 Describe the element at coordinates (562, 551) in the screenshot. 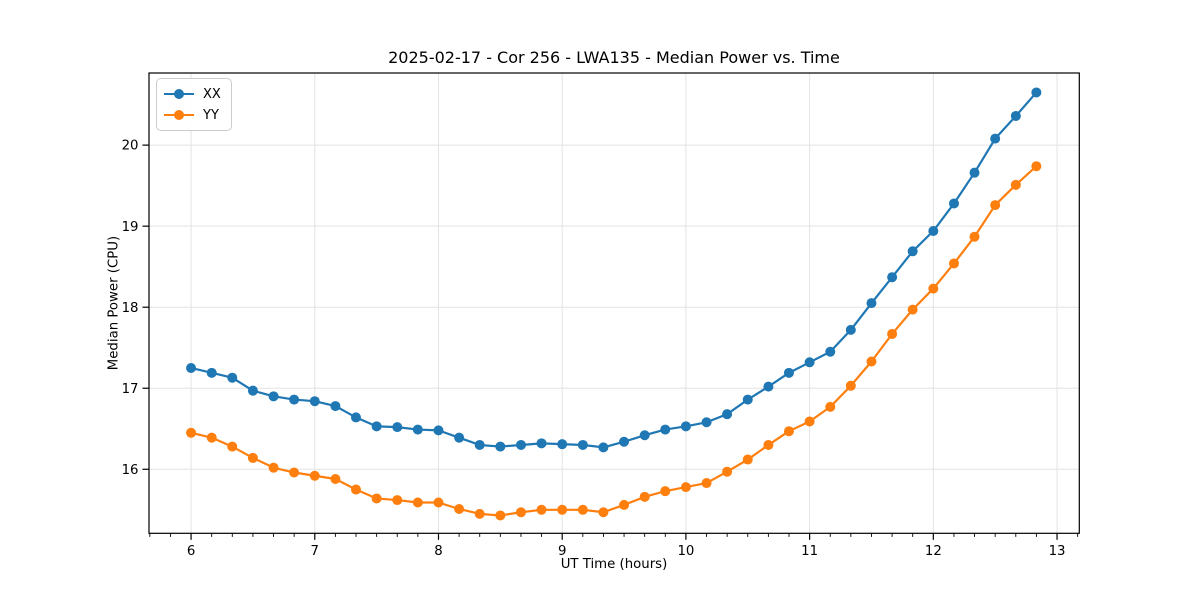

I see `x-tick-label: 9` at that location.